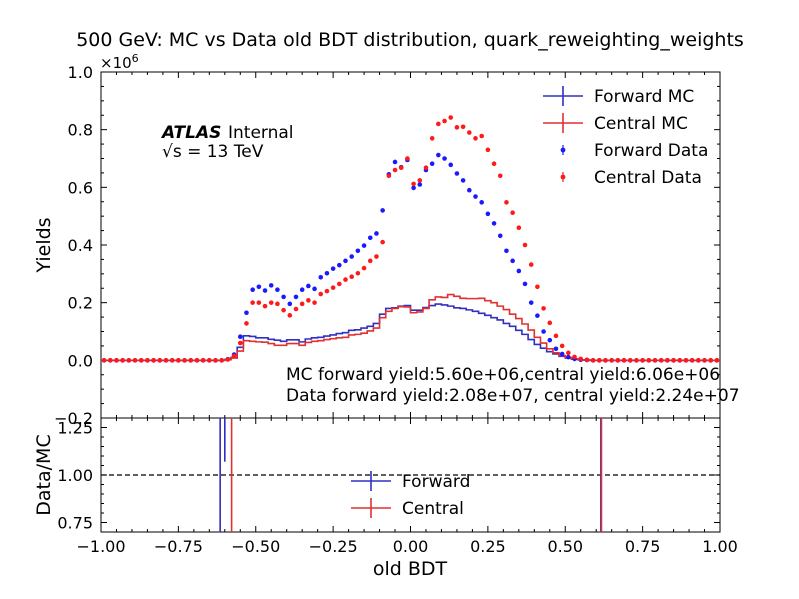  What do you see at coordinates (80, 360) in the screenshot?
I see `y-tick-label: 0.0` at bounding box center [80, 360].